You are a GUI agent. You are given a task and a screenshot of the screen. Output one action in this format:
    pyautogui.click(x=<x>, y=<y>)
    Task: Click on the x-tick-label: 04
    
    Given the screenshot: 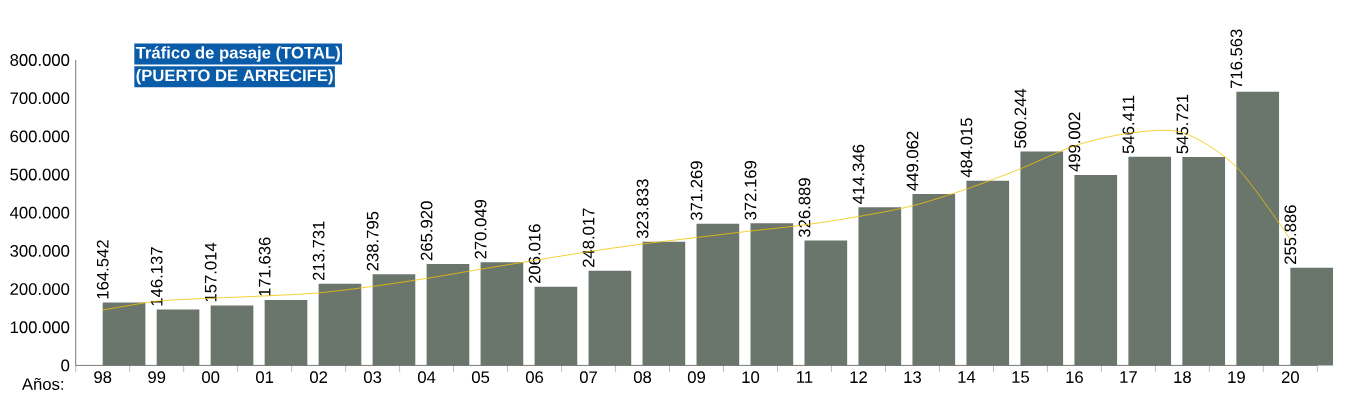 What is the action you would take?
    pyautogui.click(x=426, y=377)
    